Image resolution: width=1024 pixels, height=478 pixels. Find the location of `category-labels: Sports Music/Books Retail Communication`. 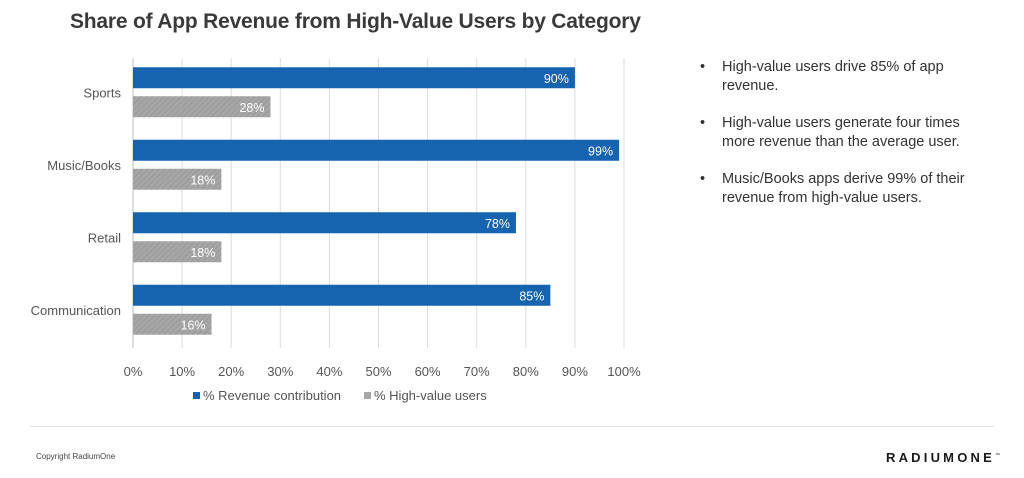

category-labels: Sports Music/Books Retail Communication is located at coordinates (76, 201).